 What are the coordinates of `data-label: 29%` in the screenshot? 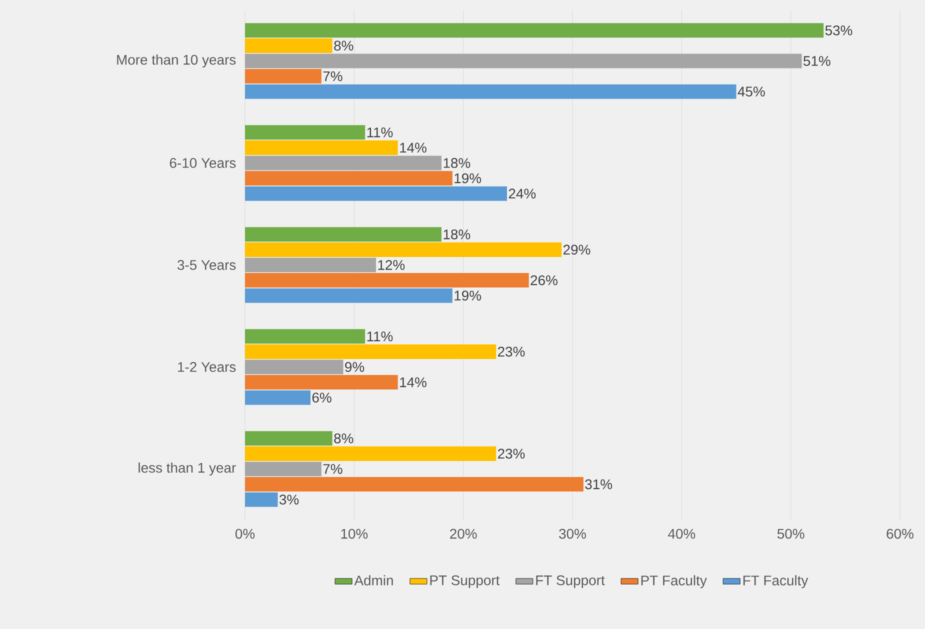 It's located at (576, 249).